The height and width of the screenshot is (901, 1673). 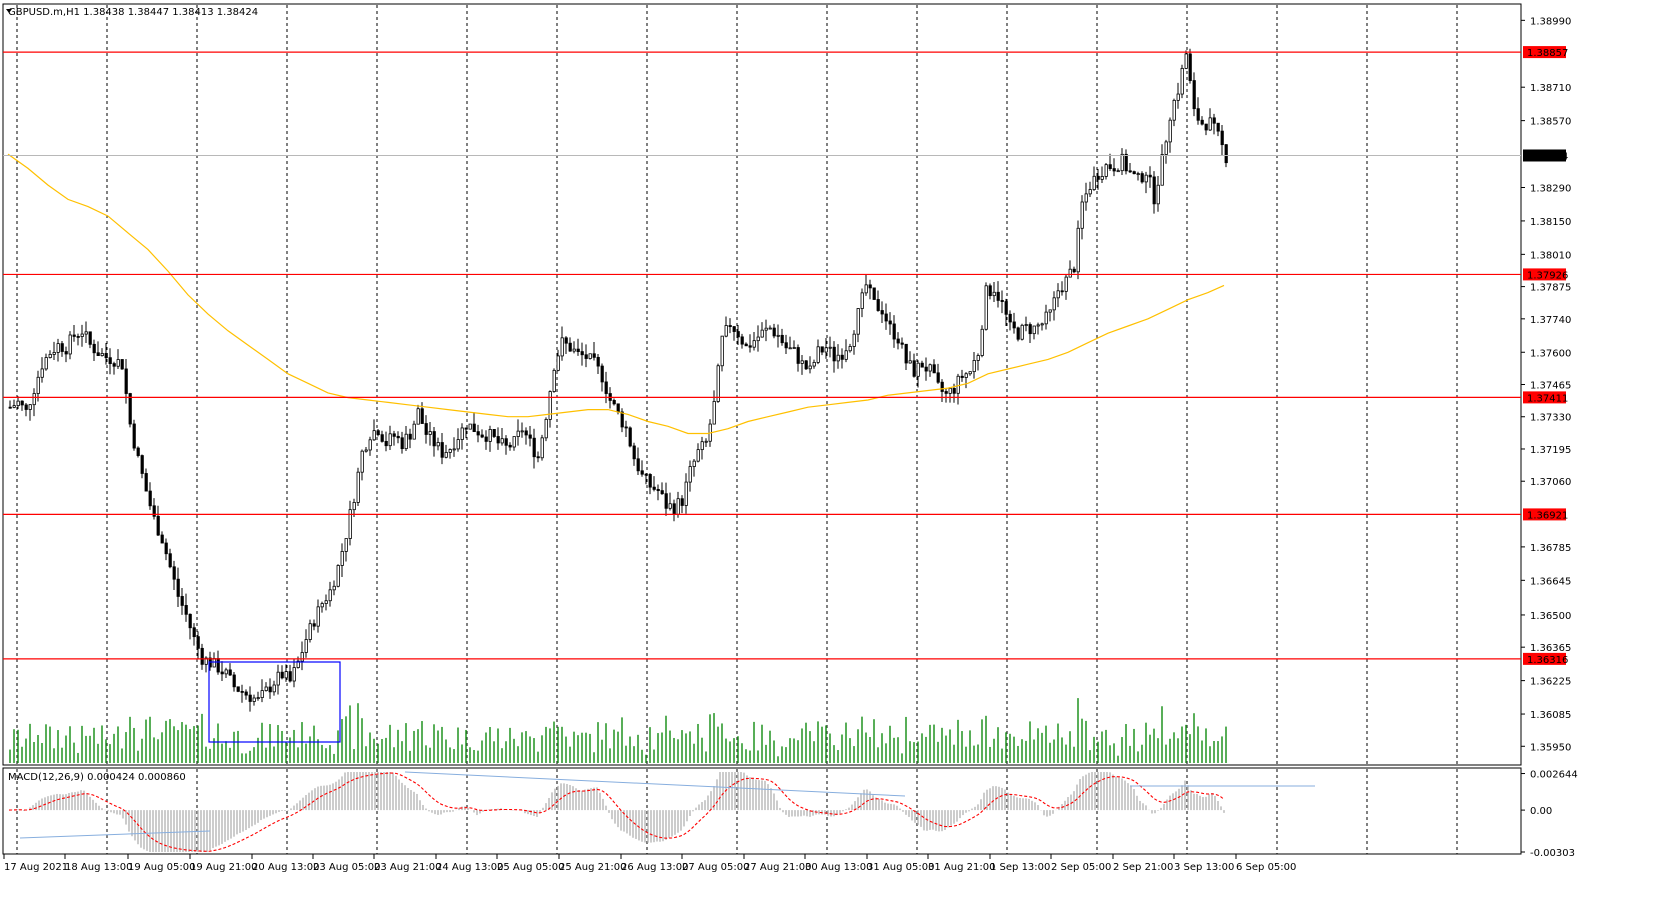 What do you see at coordinates (1550, 88) in the screenshot?
I see `price-label: 1.38710` at bounding box center [1550, 88].